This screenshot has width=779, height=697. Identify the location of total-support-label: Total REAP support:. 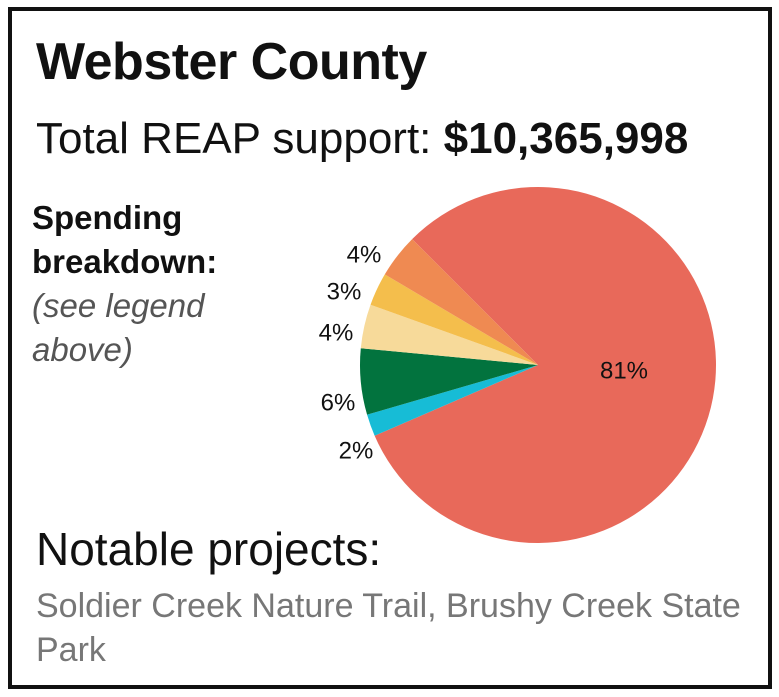
(234, 138).